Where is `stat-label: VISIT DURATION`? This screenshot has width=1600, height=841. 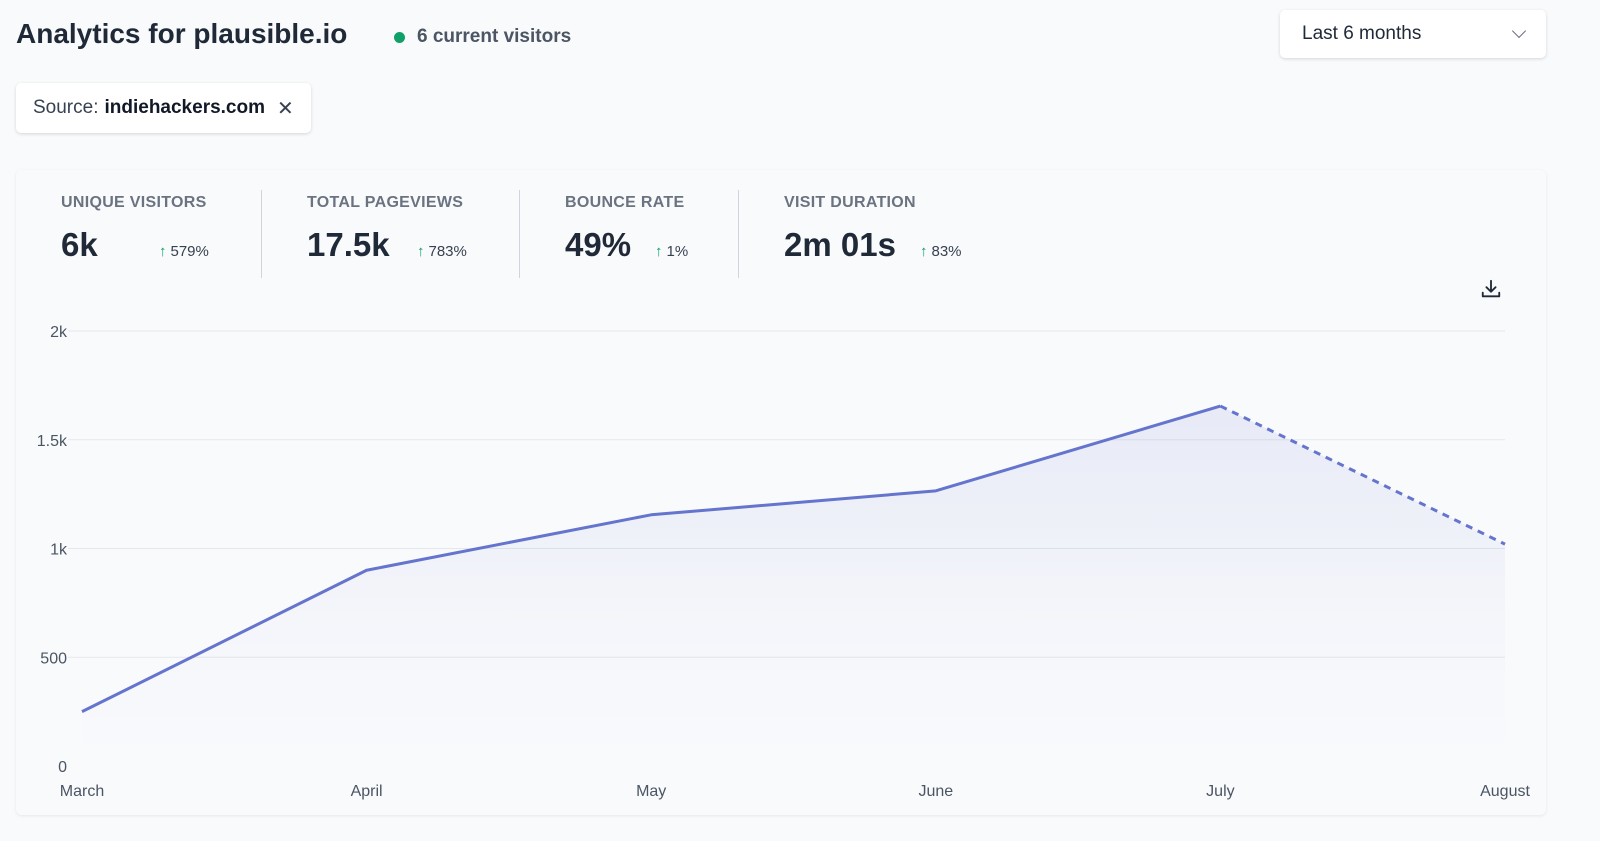
stat-label: VISIT DURATION is located at coordinates (850, 202).